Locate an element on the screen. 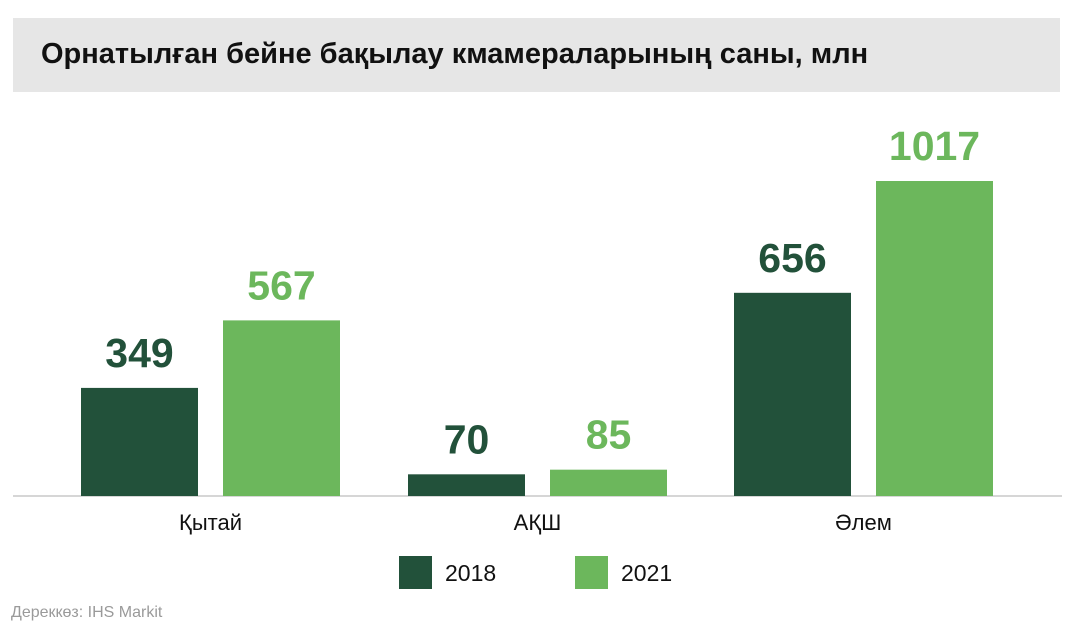 The height and width of the screenshot is (636, 1078). value-label-2018-2: 656 is located at coordinates (792, 258).